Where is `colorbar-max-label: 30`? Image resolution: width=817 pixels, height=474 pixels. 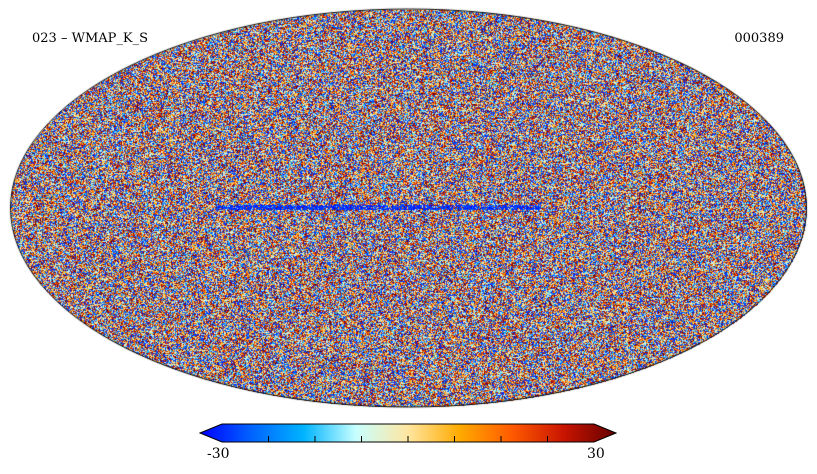
colorbar-max-label: 30 is located at coordinates (596, 454).